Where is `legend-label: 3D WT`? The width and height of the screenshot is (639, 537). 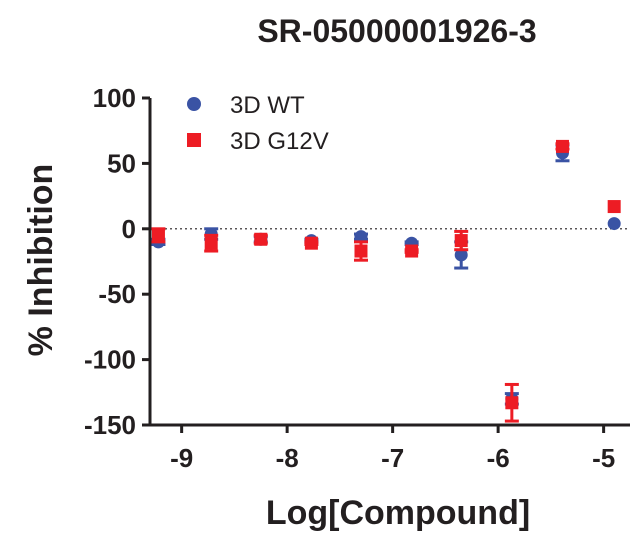 legend-label: 3D WT is located at coordinates (267, 105).